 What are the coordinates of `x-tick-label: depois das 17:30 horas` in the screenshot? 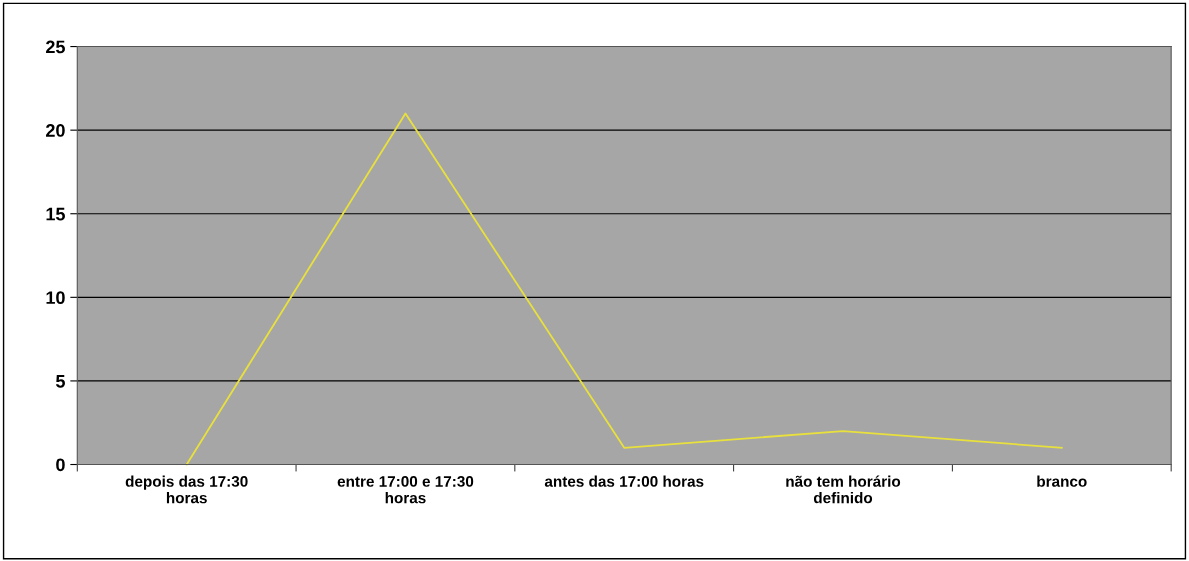 It's located at (186, 489).